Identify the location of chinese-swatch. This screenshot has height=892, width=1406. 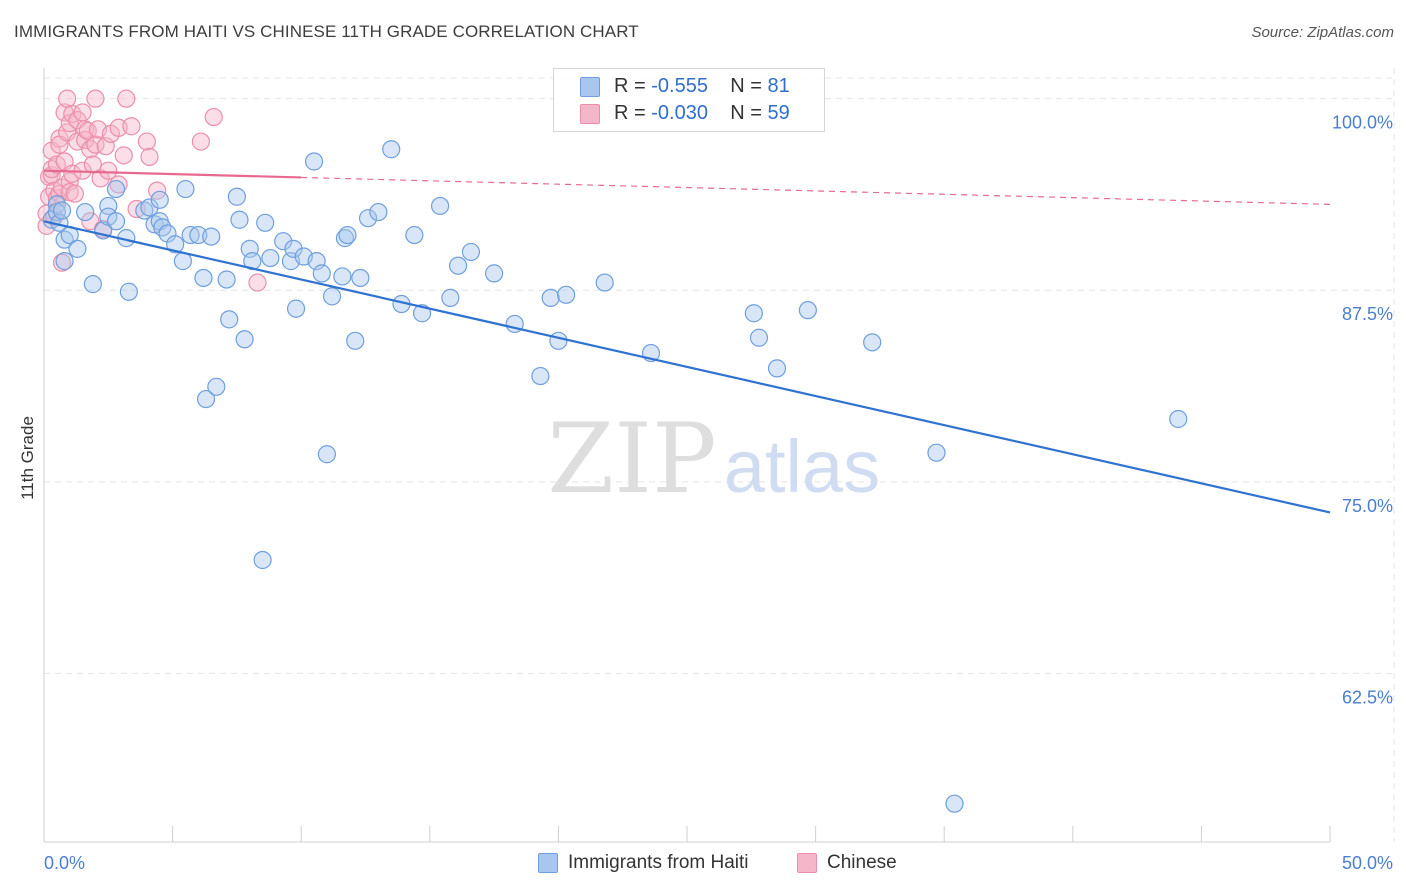
(590, 114).